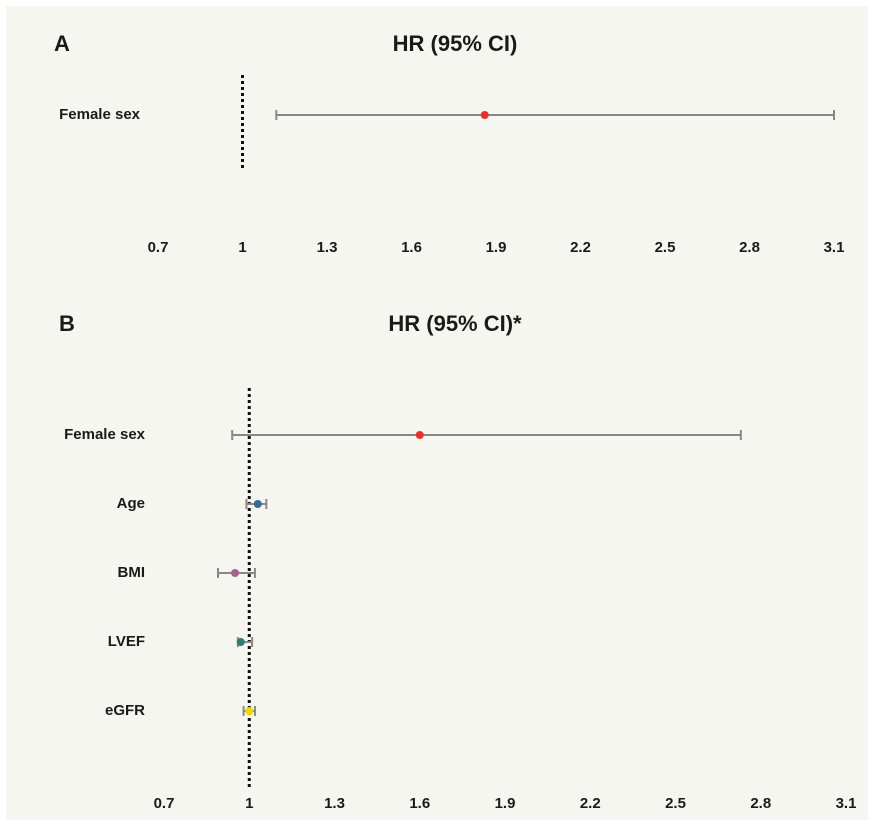 The image size is (874, 826). What do you see at coordinates (126, 641) in the screenshot?
I see `row-label: LVEF` at bounding box center [126, 641].